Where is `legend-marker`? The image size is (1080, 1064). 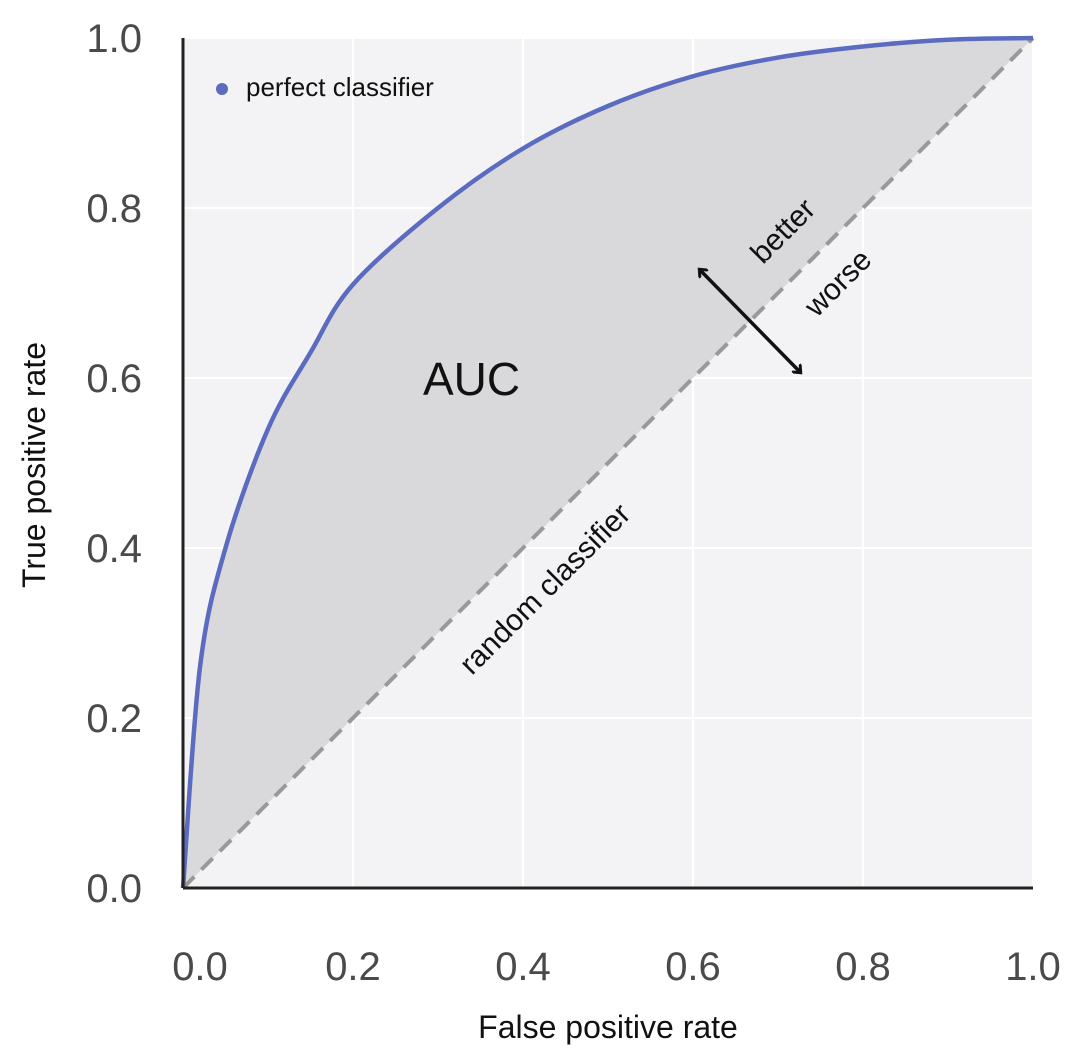
legend-marker is located at coordinates (222, 89).